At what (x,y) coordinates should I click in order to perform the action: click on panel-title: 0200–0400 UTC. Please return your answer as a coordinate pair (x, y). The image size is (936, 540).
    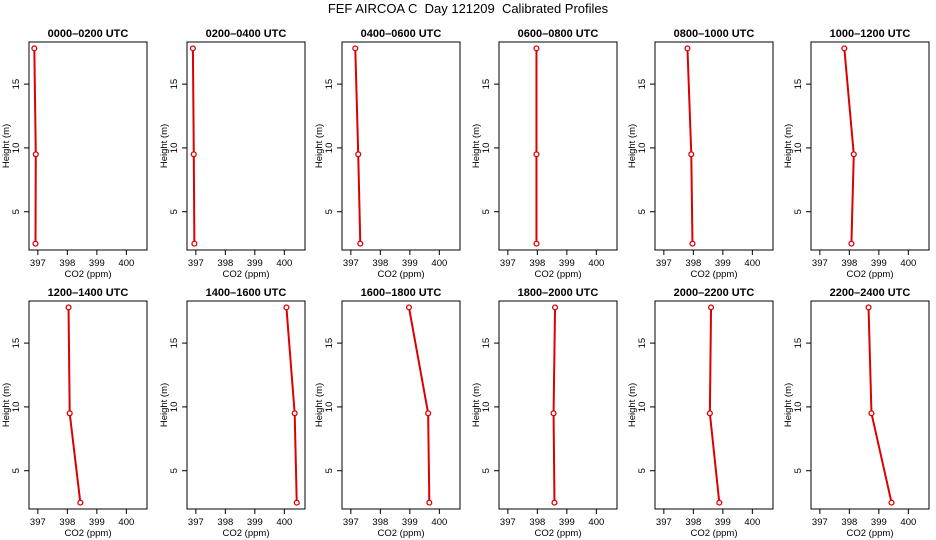
    Looking at the image, I should click on (246, 34).